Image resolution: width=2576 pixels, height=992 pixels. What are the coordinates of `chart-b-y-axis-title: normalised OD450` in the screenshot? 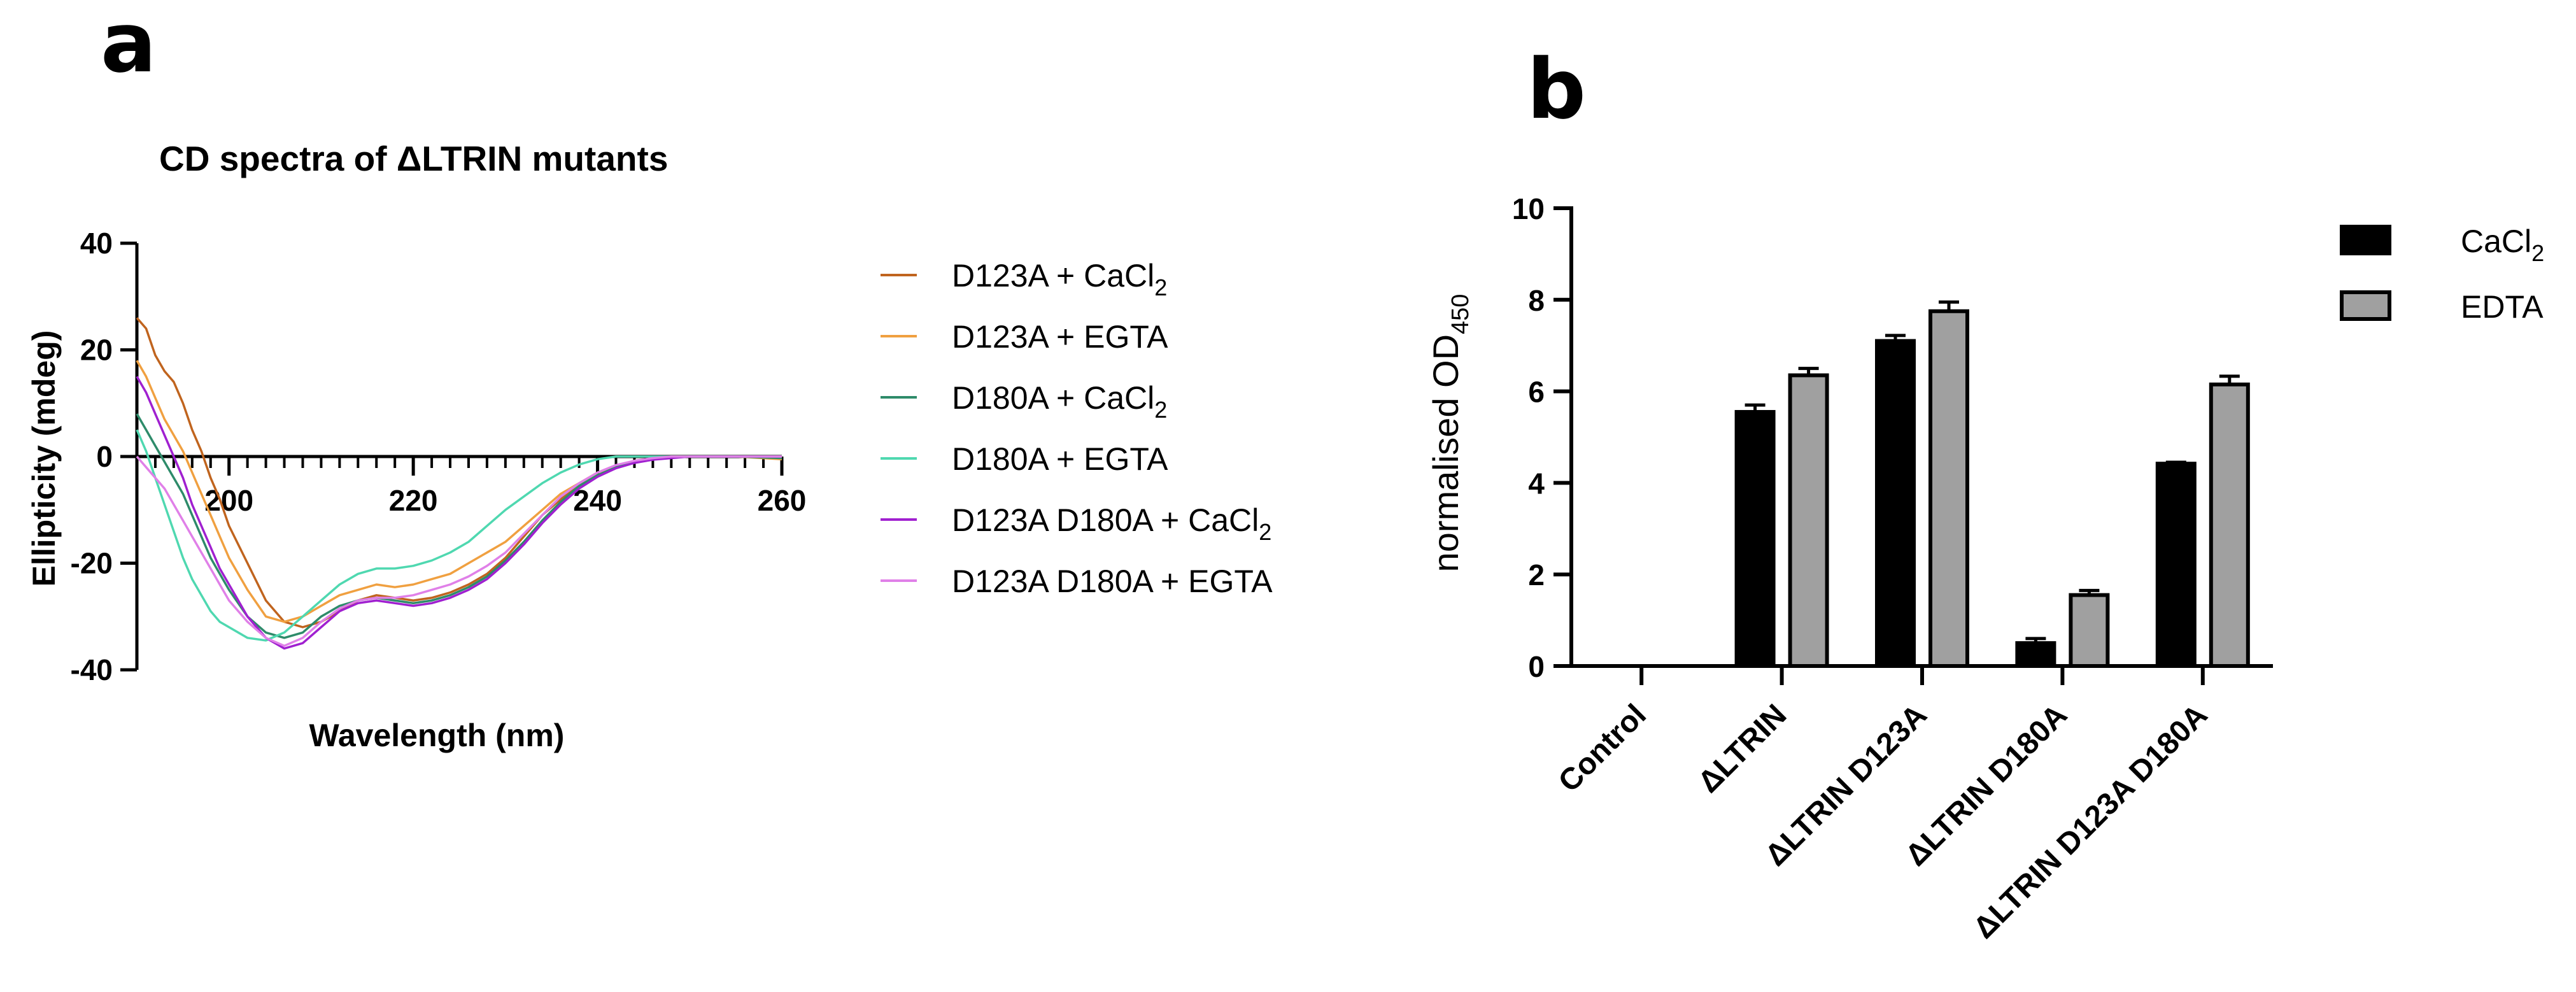 It's located at (1450, 433).